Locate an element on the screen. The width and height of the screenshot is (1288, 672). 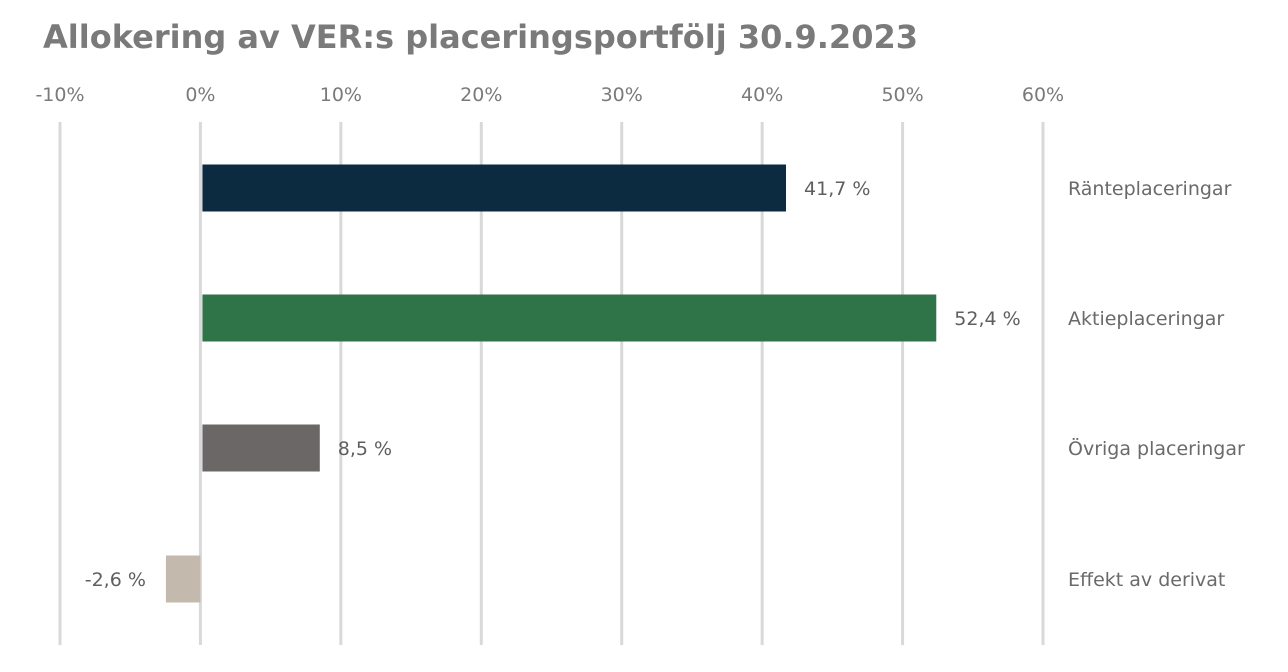
x-tick-label: 10% is located at coordinates (341, 95).